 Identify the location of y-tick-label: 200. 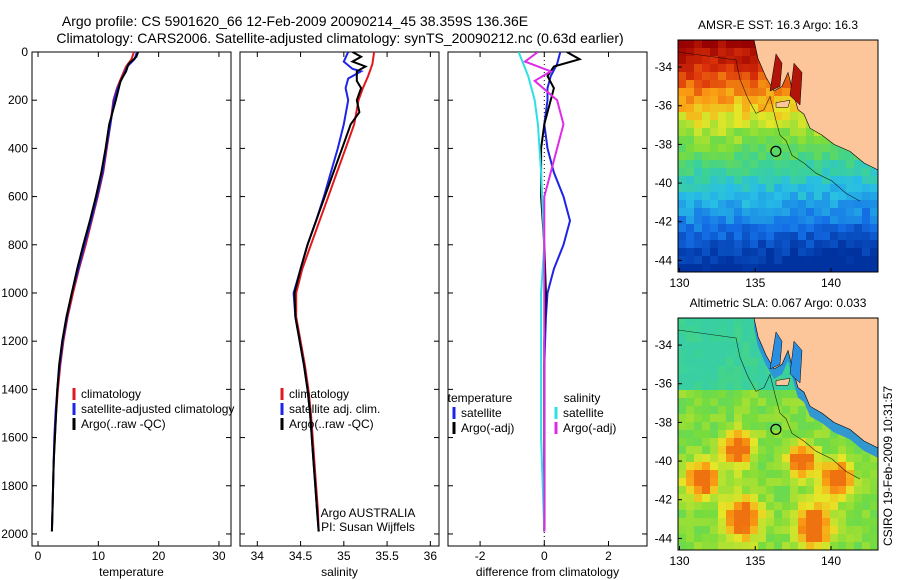
(18, 100).